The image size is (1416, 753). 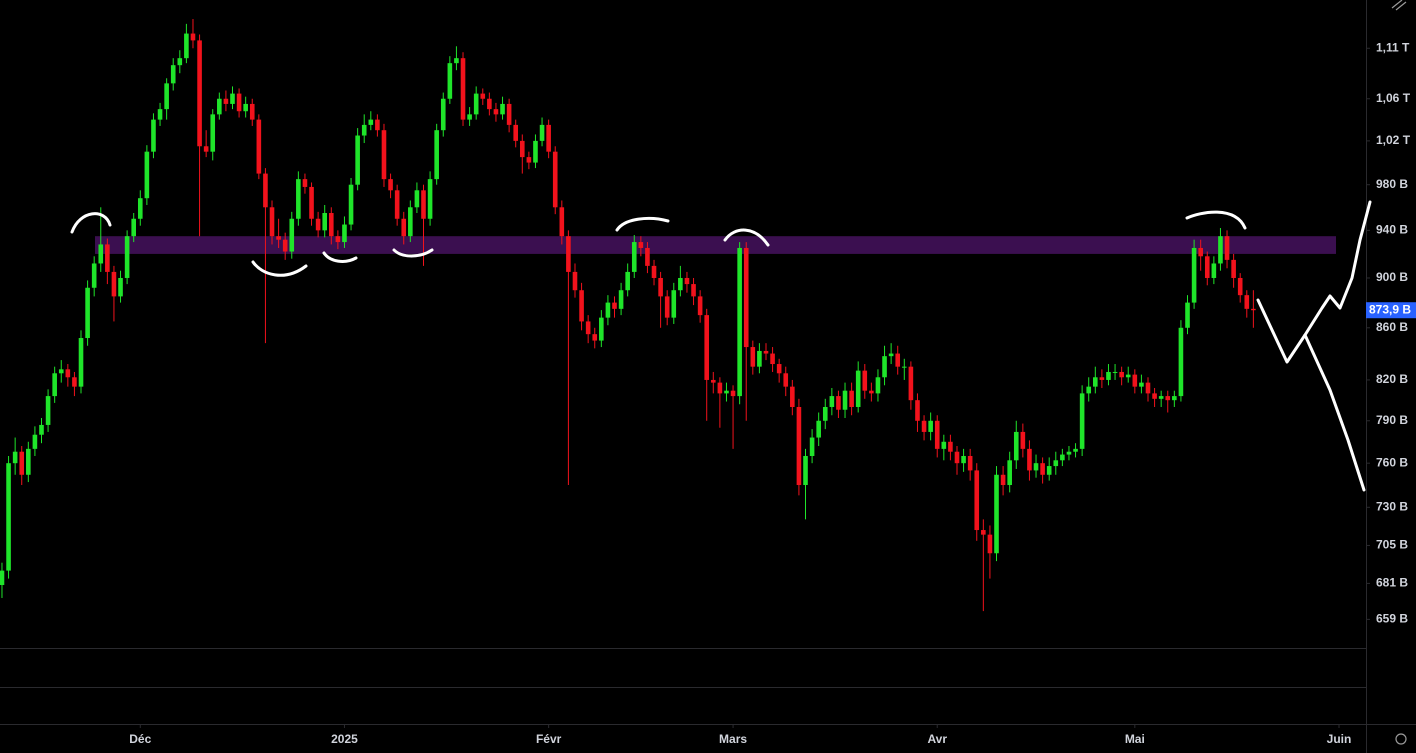 I want to click on x-tick-label: Févr, so click(x=549, y=739).